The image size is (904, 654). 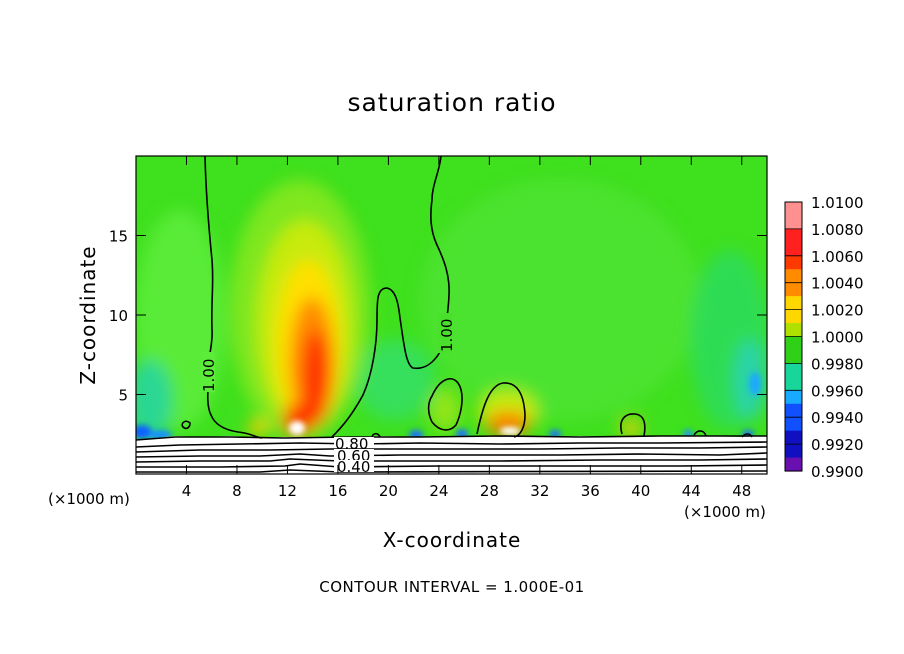 What do you see at coordinates (489, 491) in the screenshot?
I see `x-tick-label: 28` at bounding box center [489, 491].